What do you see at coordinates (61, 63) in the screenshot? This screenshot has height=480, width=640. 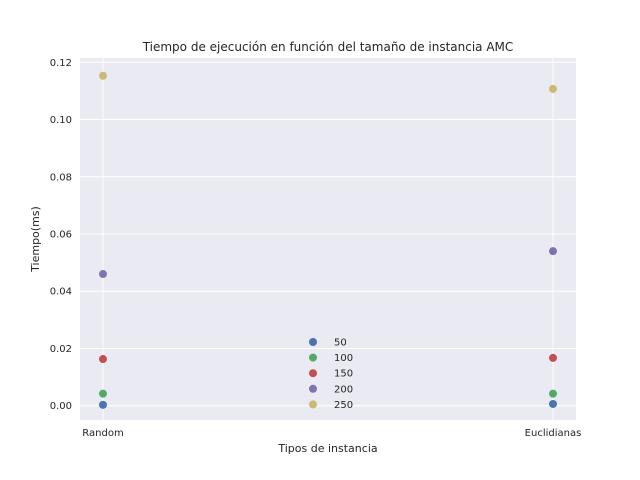 I see `y-tick-label: 0.12` at bounding box center [61, 63].